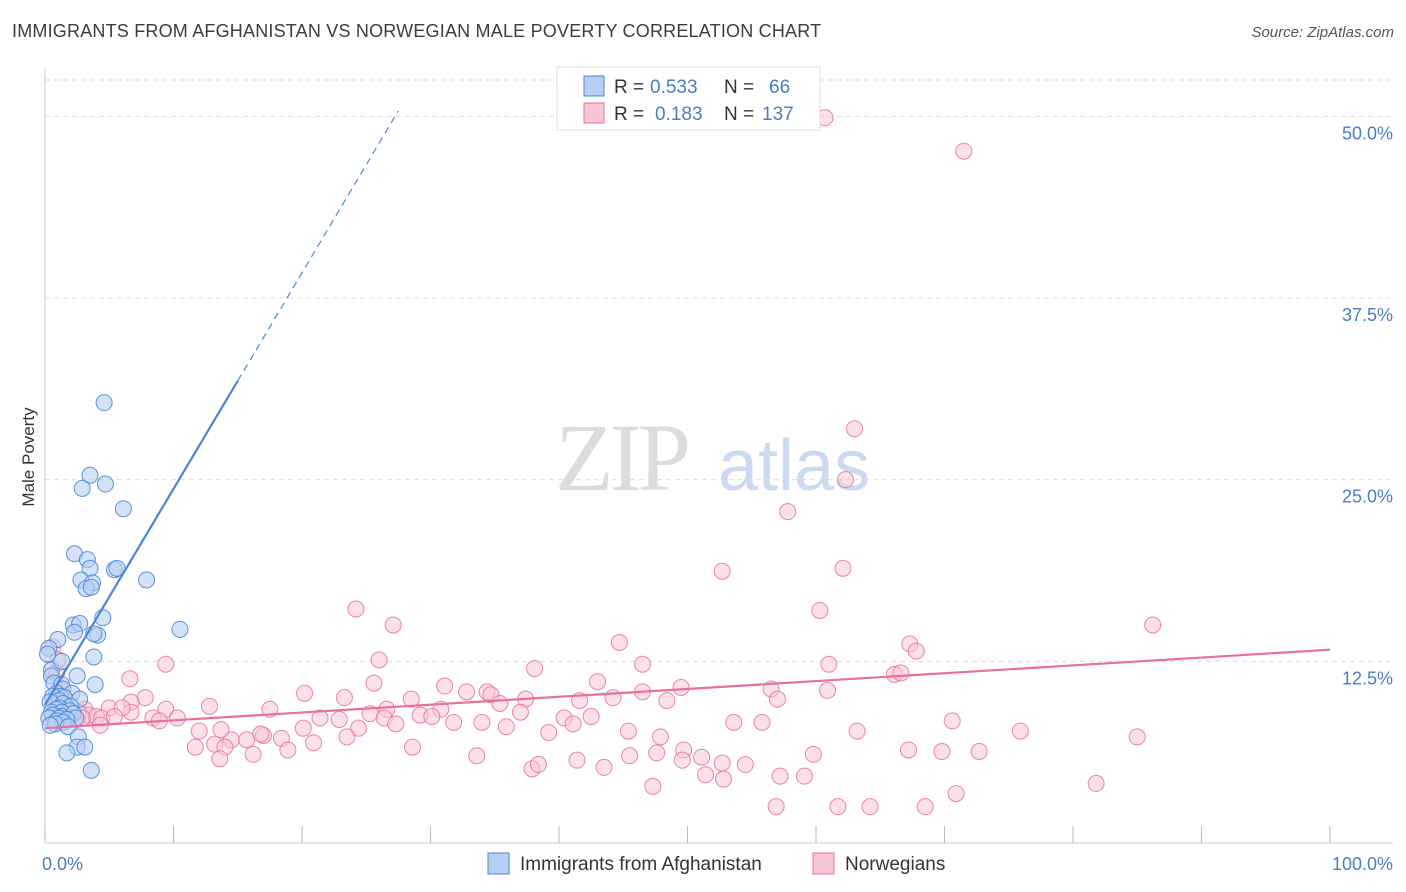 Image resolution: width=1406 pixels, height=892 pixels. I want to click on x-ticks, so click(687, 834).